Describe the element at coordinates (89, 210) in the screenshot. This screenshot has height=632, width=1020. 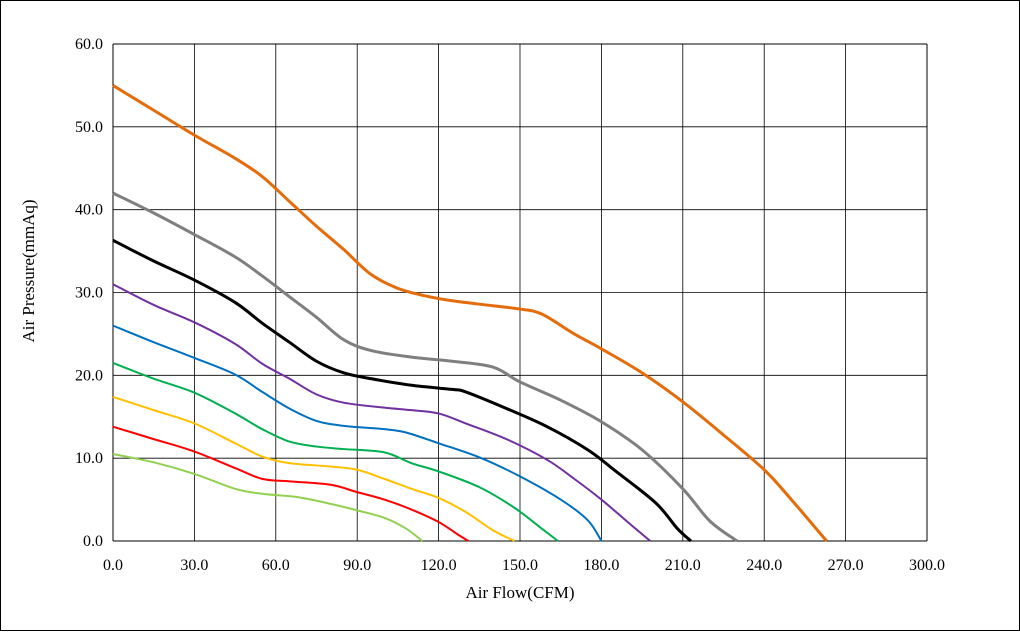
I see `y-tick-label: 40.0` at that location.